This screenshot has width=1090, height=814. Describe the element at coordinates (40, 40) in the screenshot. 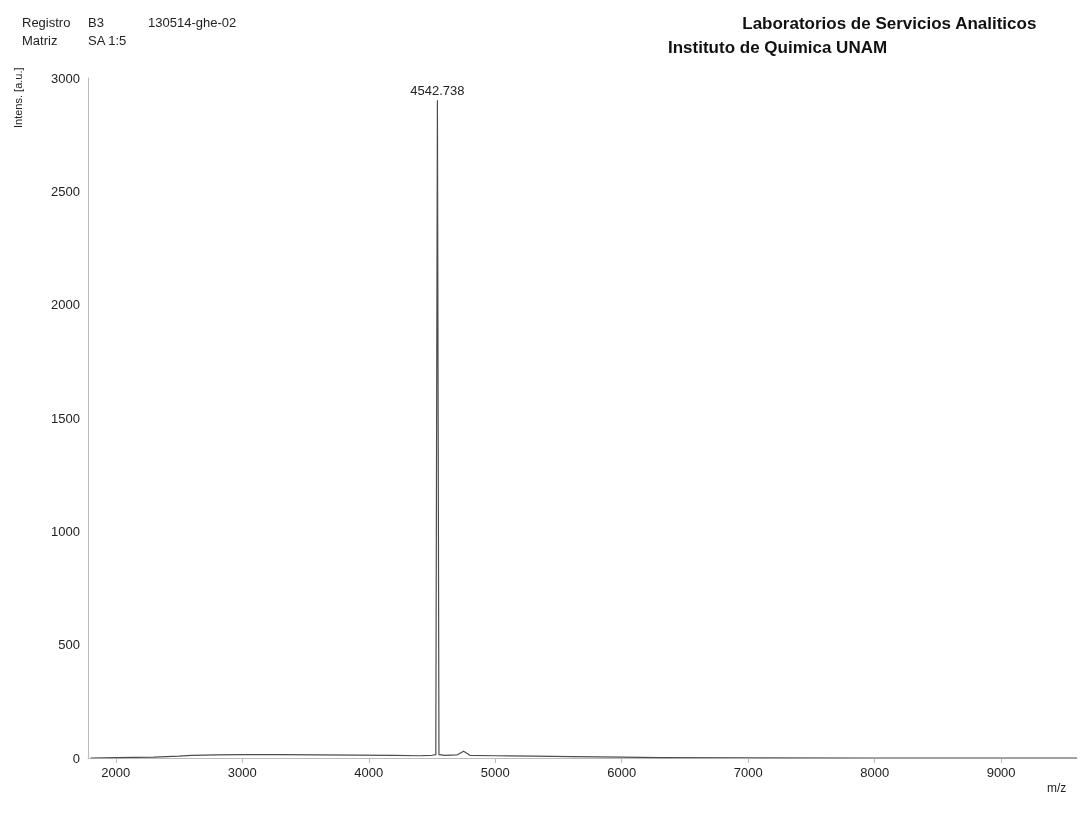

I see `text: Matriz` at that location.